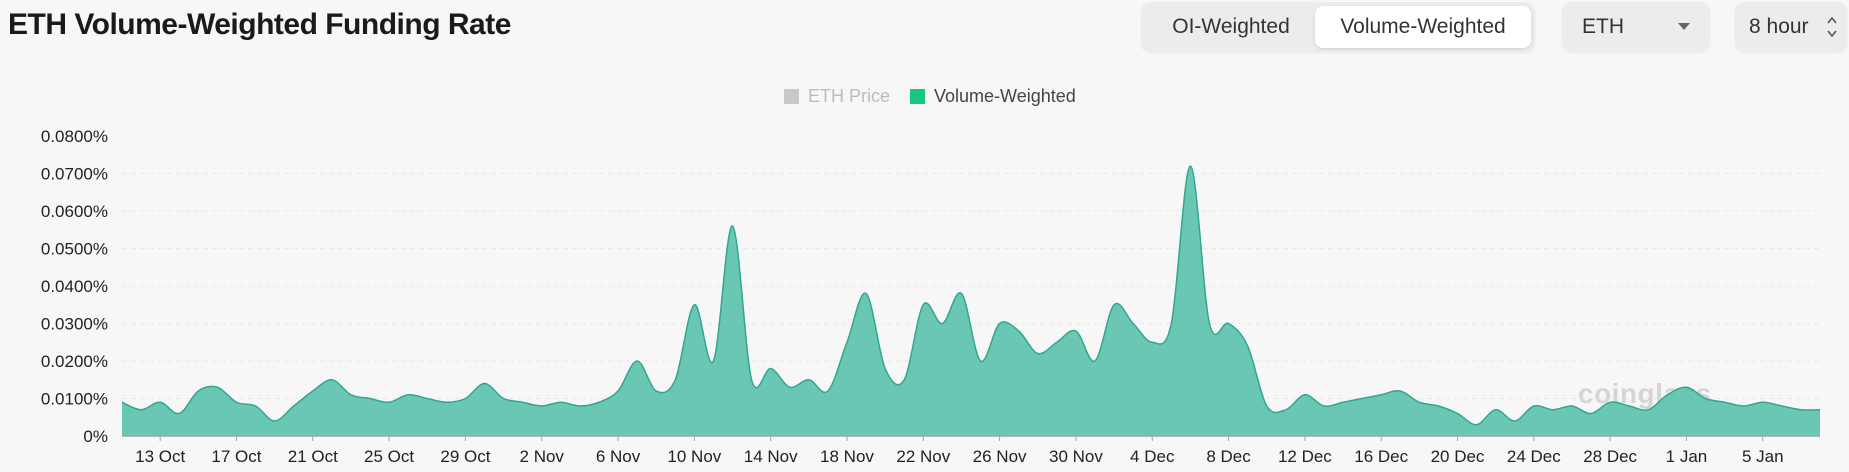  What do you see at coordinates (1423, 27) in the screenshot?
I see `tab-volume-weighted: Volume-Weighted` at bounding box center [1423, 27].